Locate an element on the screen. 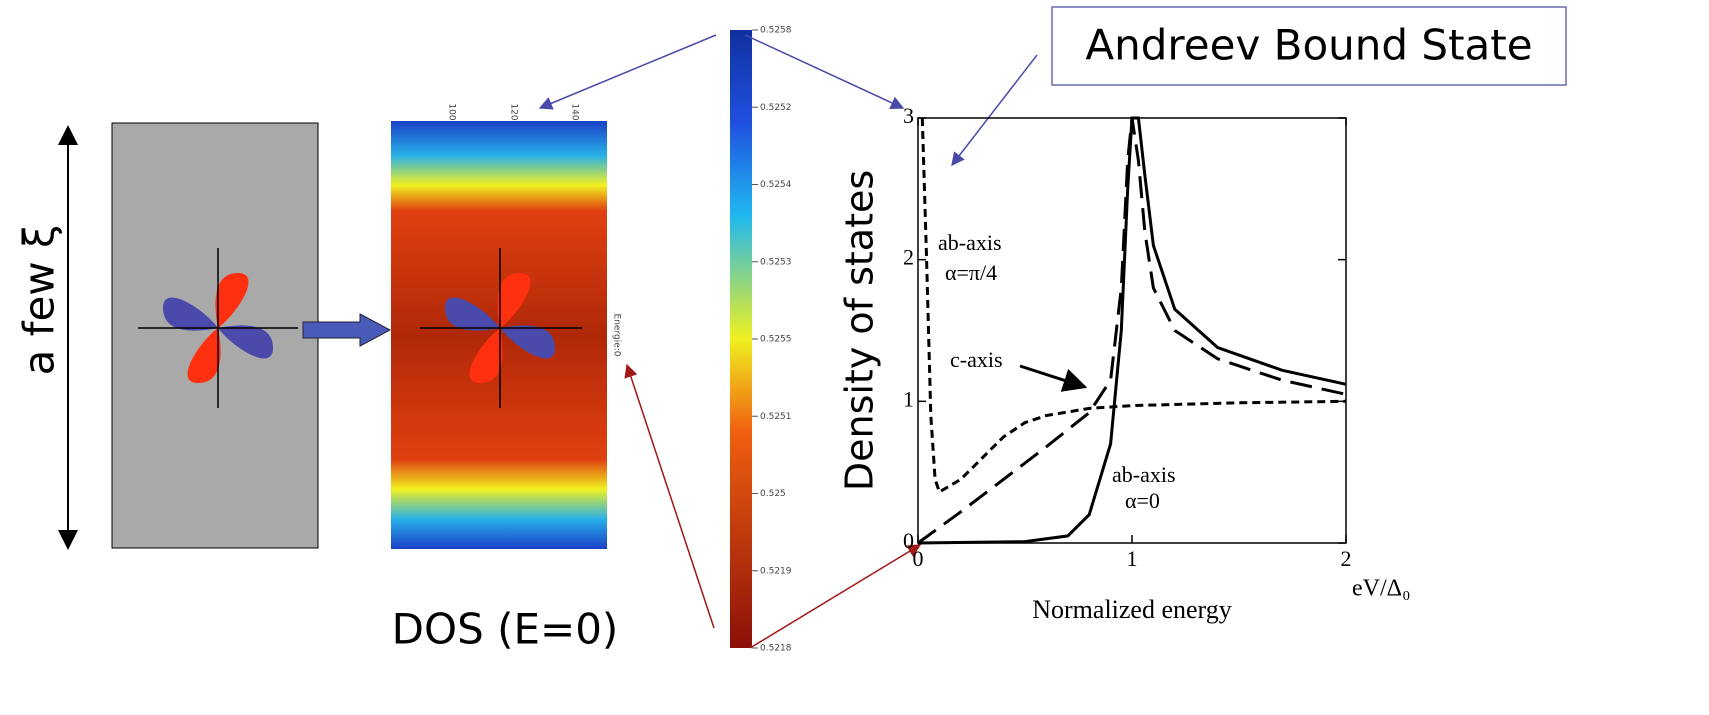 The height and width of the screenshot is (715, 1709). y-tick-label: 1 is located at coordinates (908, 398).